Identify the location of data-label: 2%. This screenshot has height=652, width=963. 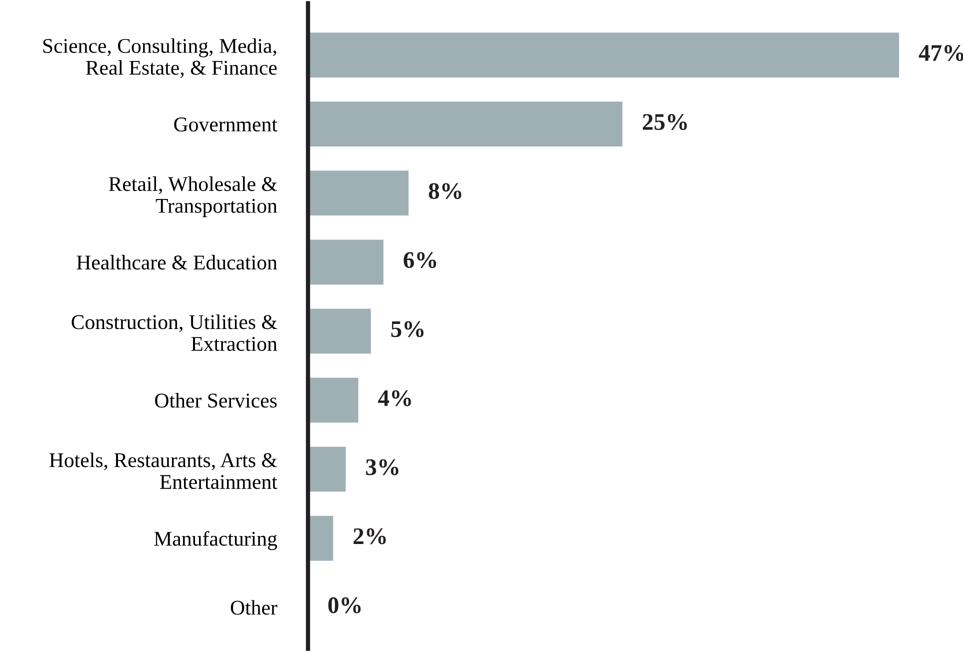
(370, 536).